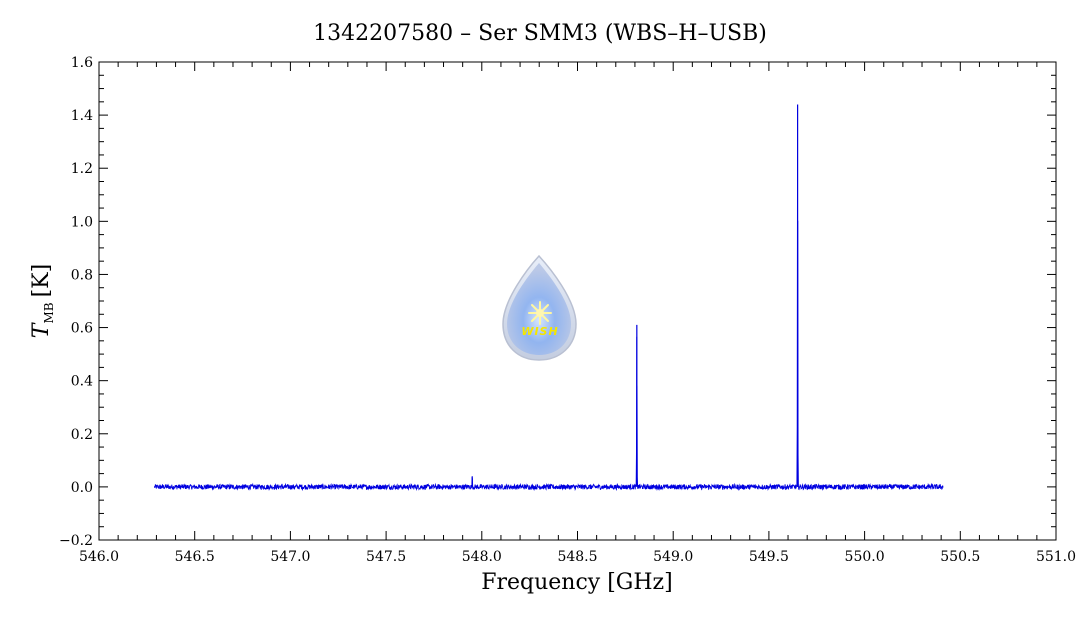 The width and height of the screenshot is (1080, 618). What do you see at coordinates (82, 116) in the screenshot?
I see `y-tick-label: 1.4` at bounding box center [82, 116].